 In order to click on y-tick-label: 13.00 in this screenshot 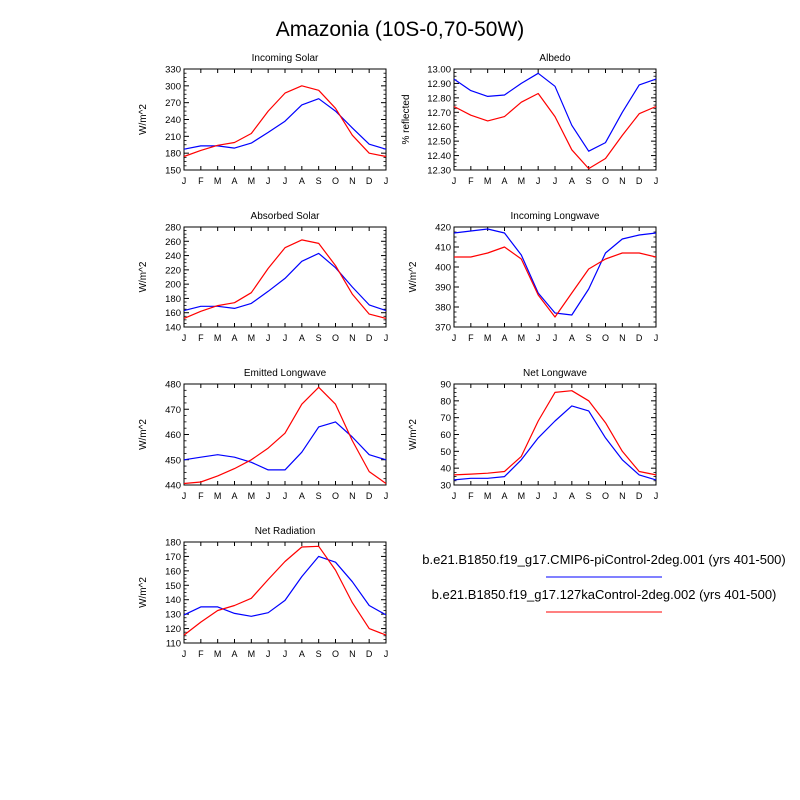, I will do `click(439, 70)`.